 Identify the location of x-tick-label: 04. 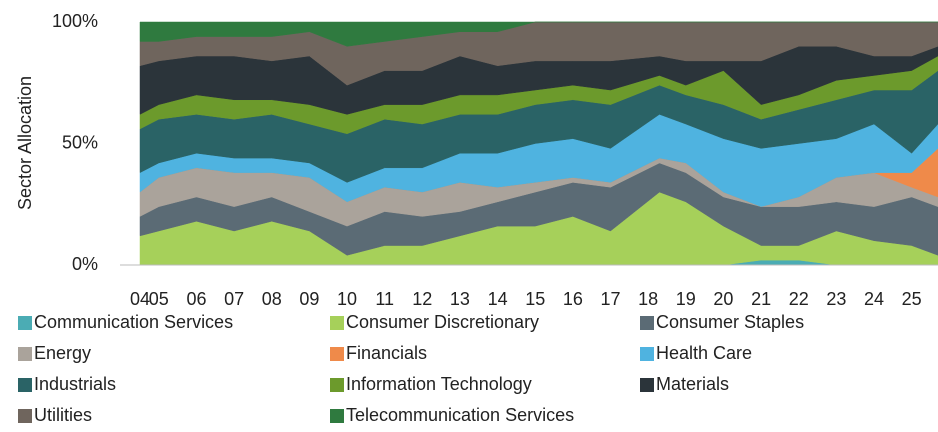
(140, 299).